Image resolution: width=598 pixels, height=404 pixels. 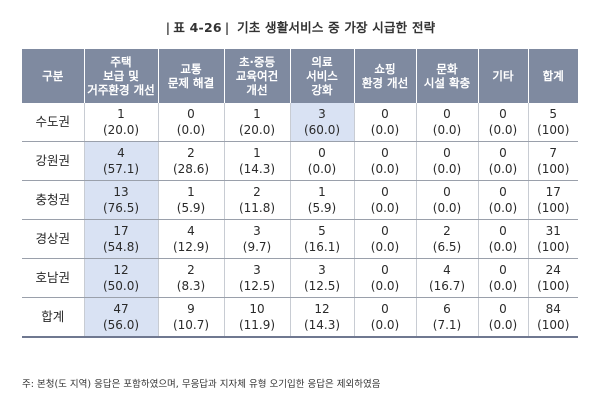 I want to click on column-header-line: 시설 확충, so click(x=447, y=83).